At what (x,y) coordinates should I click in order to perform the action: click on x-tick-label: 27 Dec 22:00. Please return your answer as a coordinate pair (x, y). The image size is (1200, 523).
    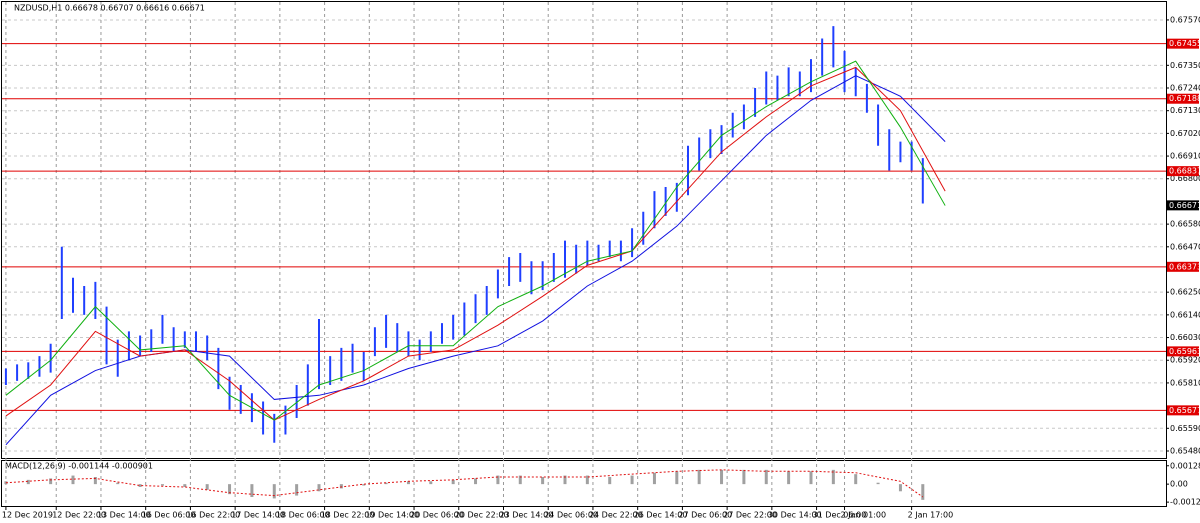
    Looking at the image, I should click on (750, 515).